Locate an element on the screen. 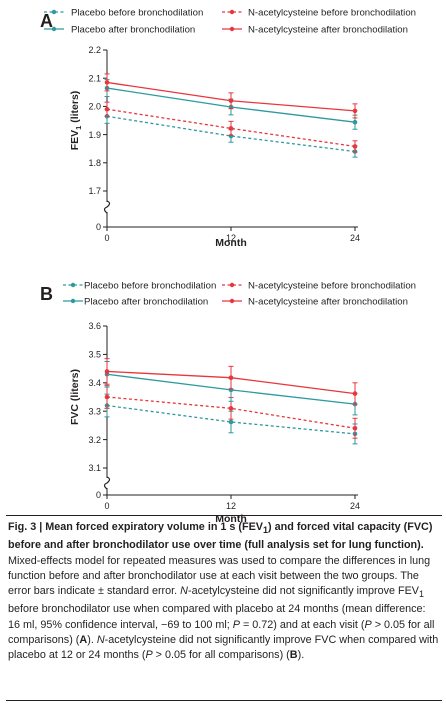  y-tick-label: 1.9 is located at coordinates (94, 135).